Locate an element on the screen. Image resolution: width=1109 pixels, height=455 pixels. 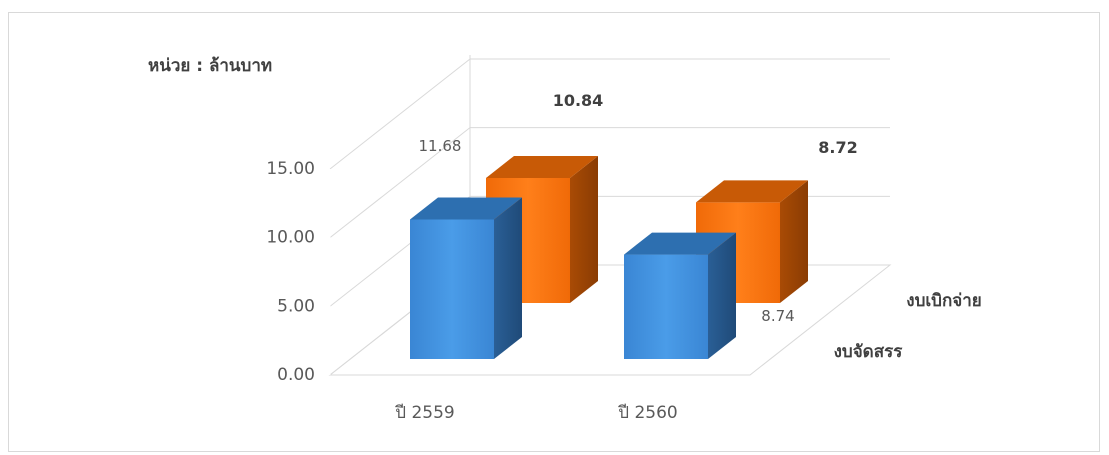
series-label: งบเบิกจ่าย is located at coordinates (943, 301).